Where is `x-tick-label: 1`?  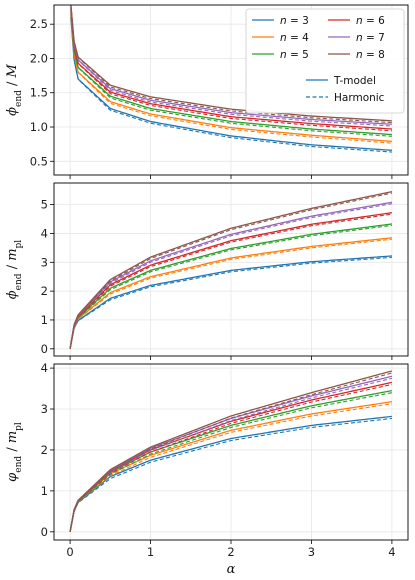
x-tick-label: 1 is located at coordinates (150, 552).